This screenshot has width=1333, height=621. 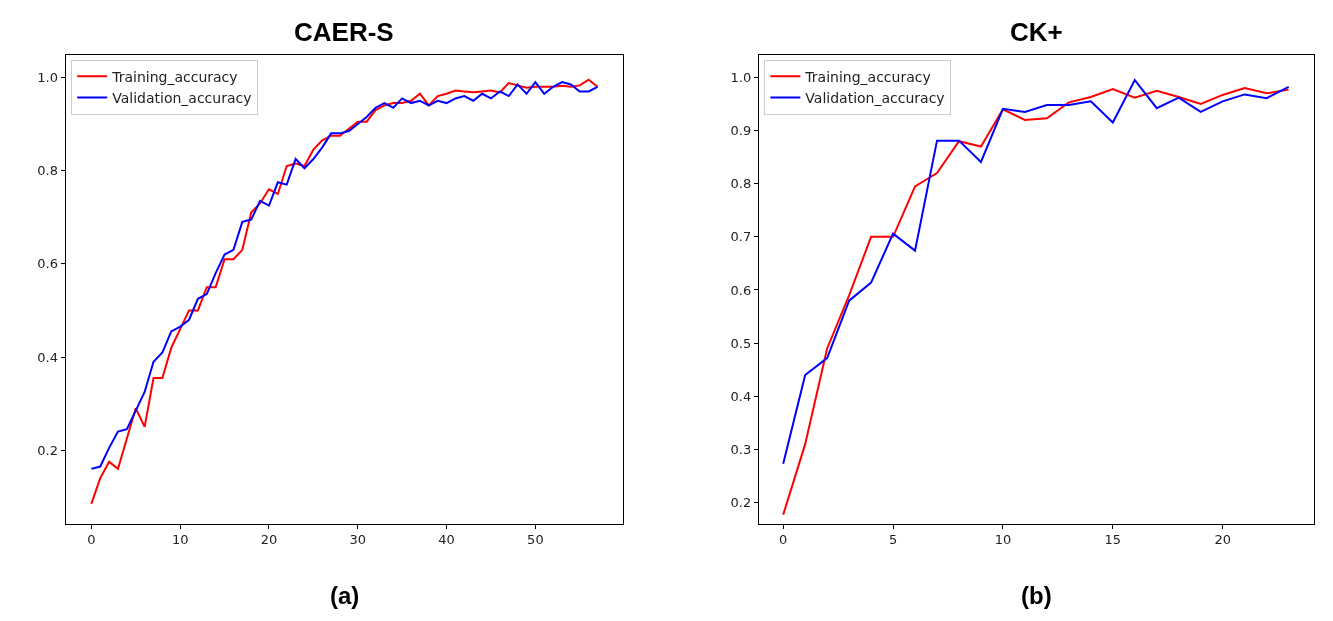 What do you see at coordinates (741, 237) in the screenshot?
I see `y-tick-label: 0.7` at bounding box center [741, 237].